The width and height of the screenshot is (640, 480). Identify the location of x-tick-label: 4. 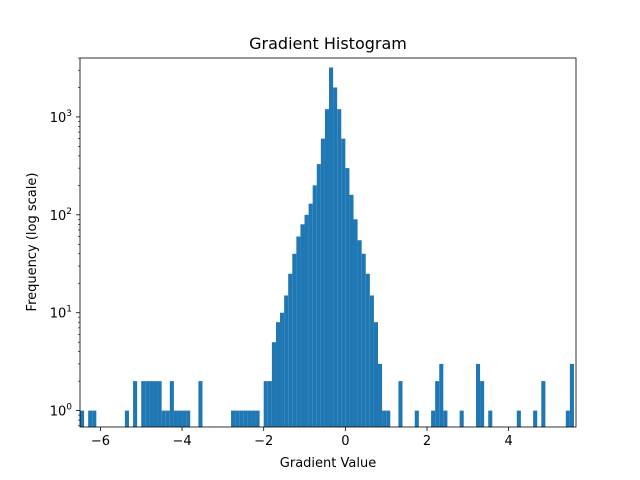
(509, 441).